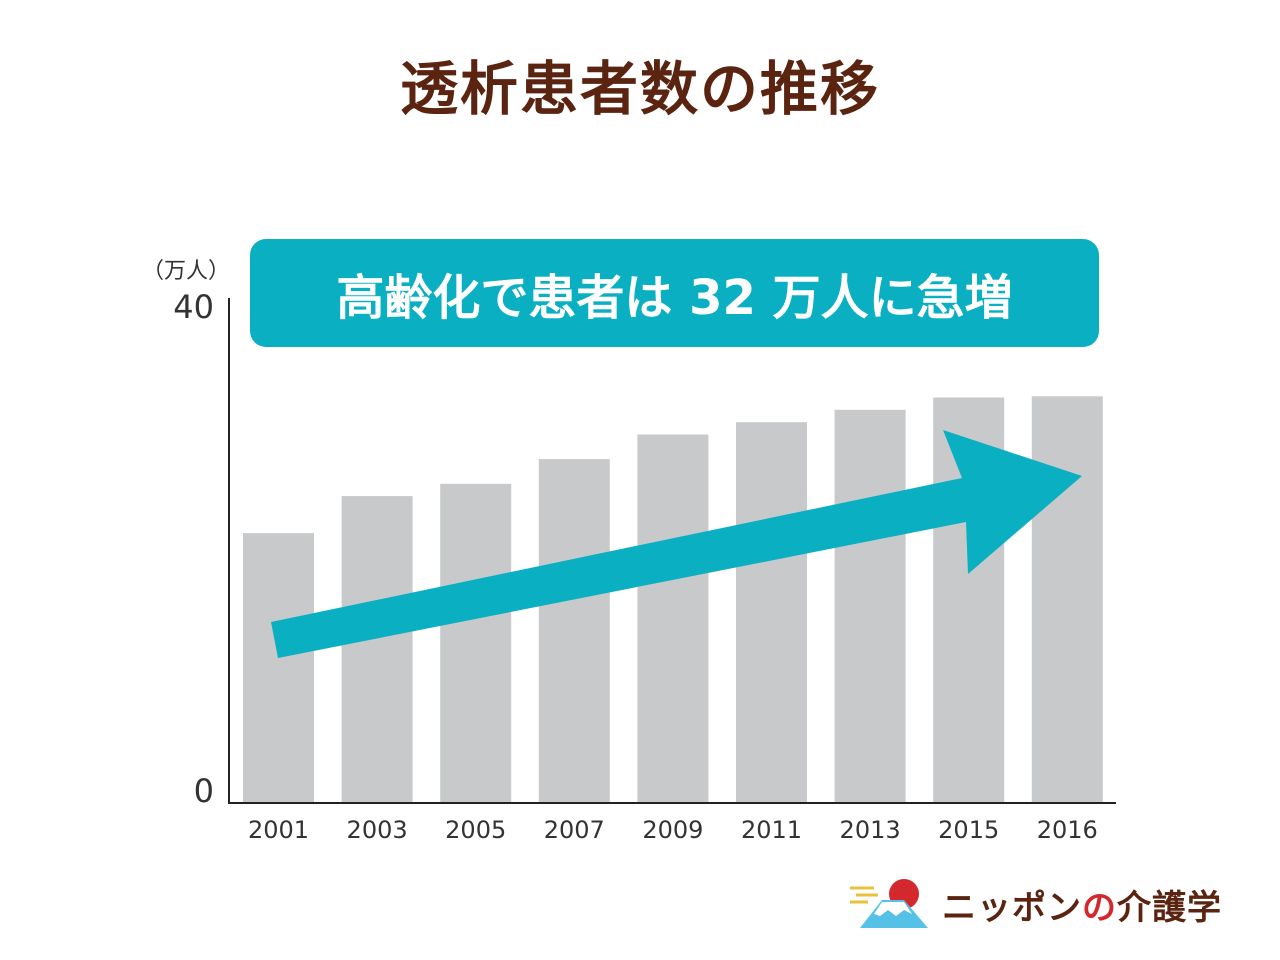  Describe the element at coordinates (186, 271) in the screenshot. I see `y-unit-label: （万人）` at that location.